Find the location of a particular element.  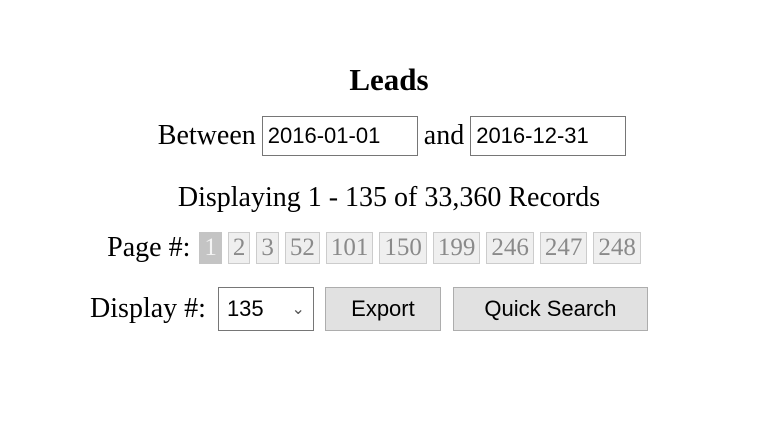

display-label: Display #: is located at coordinates (148, 308).